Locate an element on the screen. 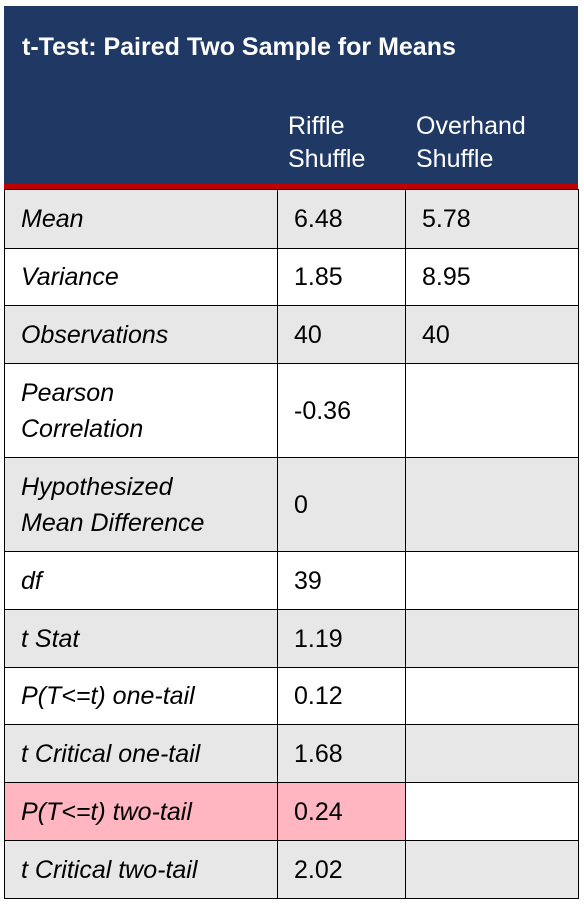  table-row: Observations 40 40 is located at coordinates (291, 334).